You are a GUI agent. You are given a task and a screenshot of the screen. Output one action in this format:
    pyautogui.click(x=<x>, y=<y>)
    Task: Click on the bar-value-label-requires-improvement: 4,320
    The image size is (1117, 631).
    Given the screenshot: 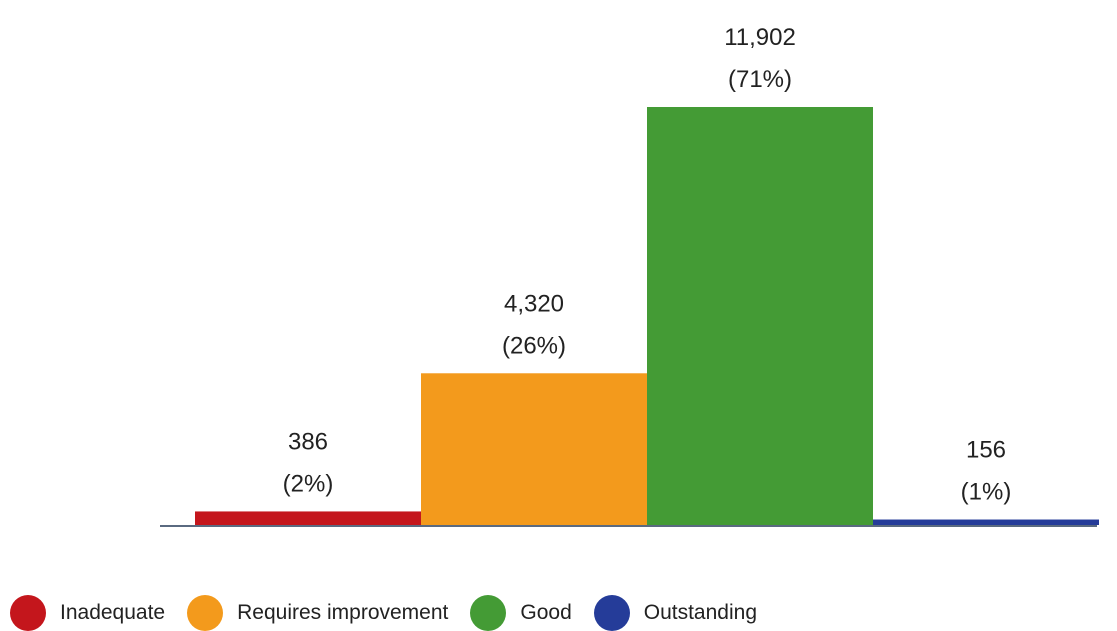 What is the action you would take?
    pyautogui.click(x=534, y=303)
    